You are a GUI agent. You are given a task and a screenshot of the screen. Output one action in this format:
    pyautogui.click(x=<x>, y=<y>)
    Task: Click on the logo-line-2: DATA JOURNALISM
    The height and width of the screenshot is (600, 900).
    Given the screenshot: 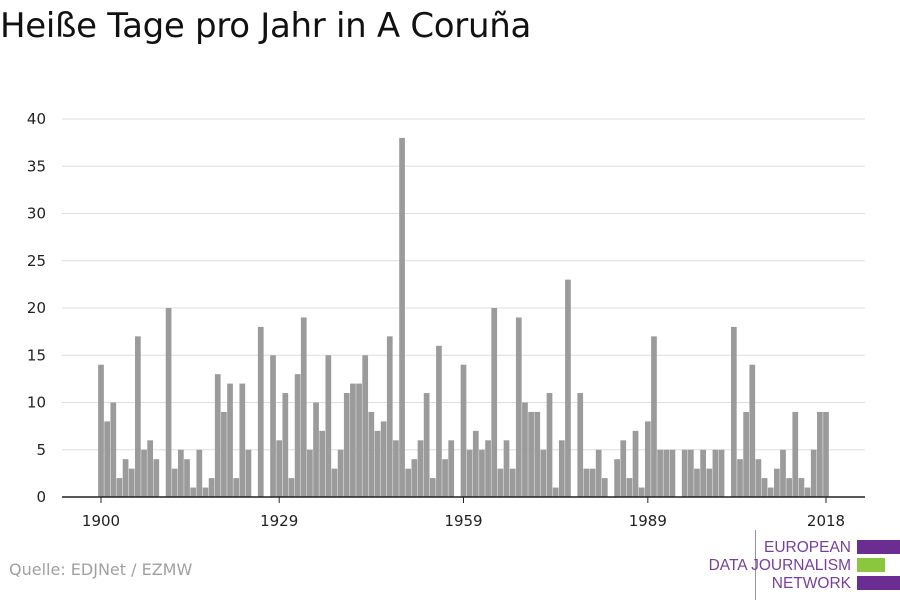 What is the action you would take?
    pyautogui.click(x=779, y=565)
    